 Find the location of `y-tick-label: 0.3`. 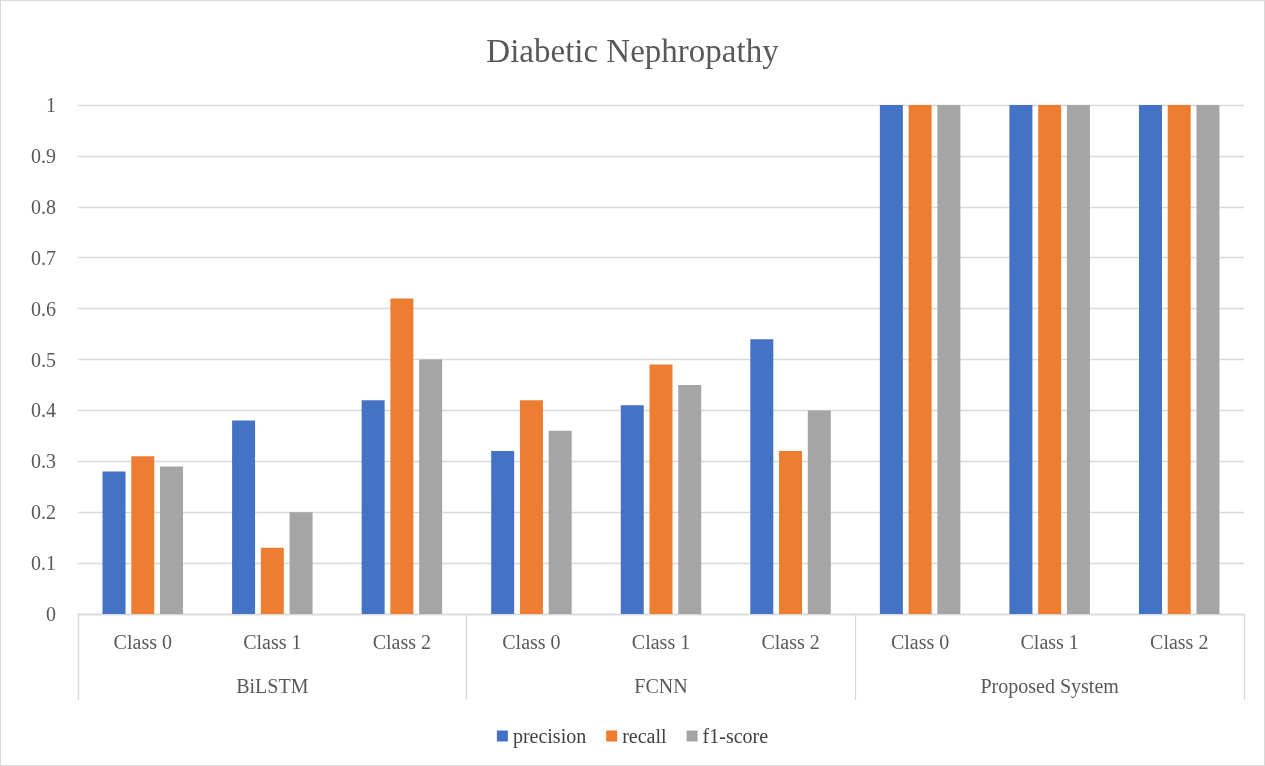

y-tick-label: 0.3 is located at coordinates (43, 461).